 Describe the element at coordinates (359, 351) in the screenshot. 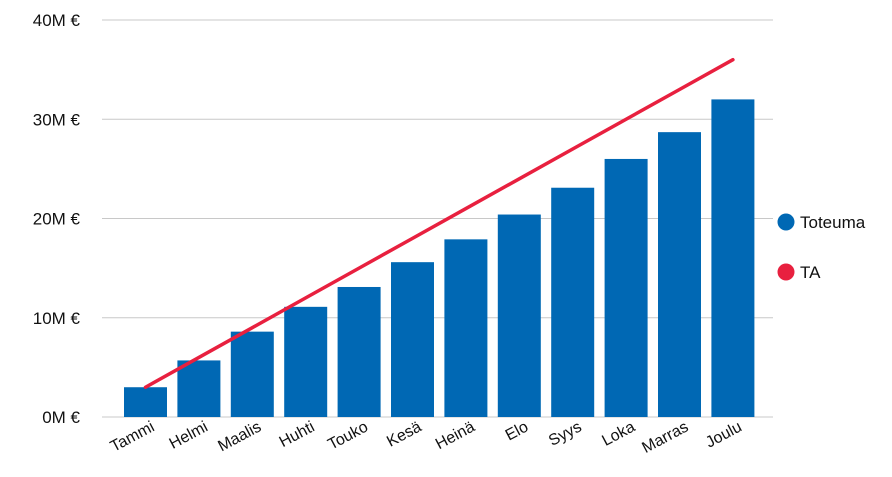

I see `bar-touko` at that location.